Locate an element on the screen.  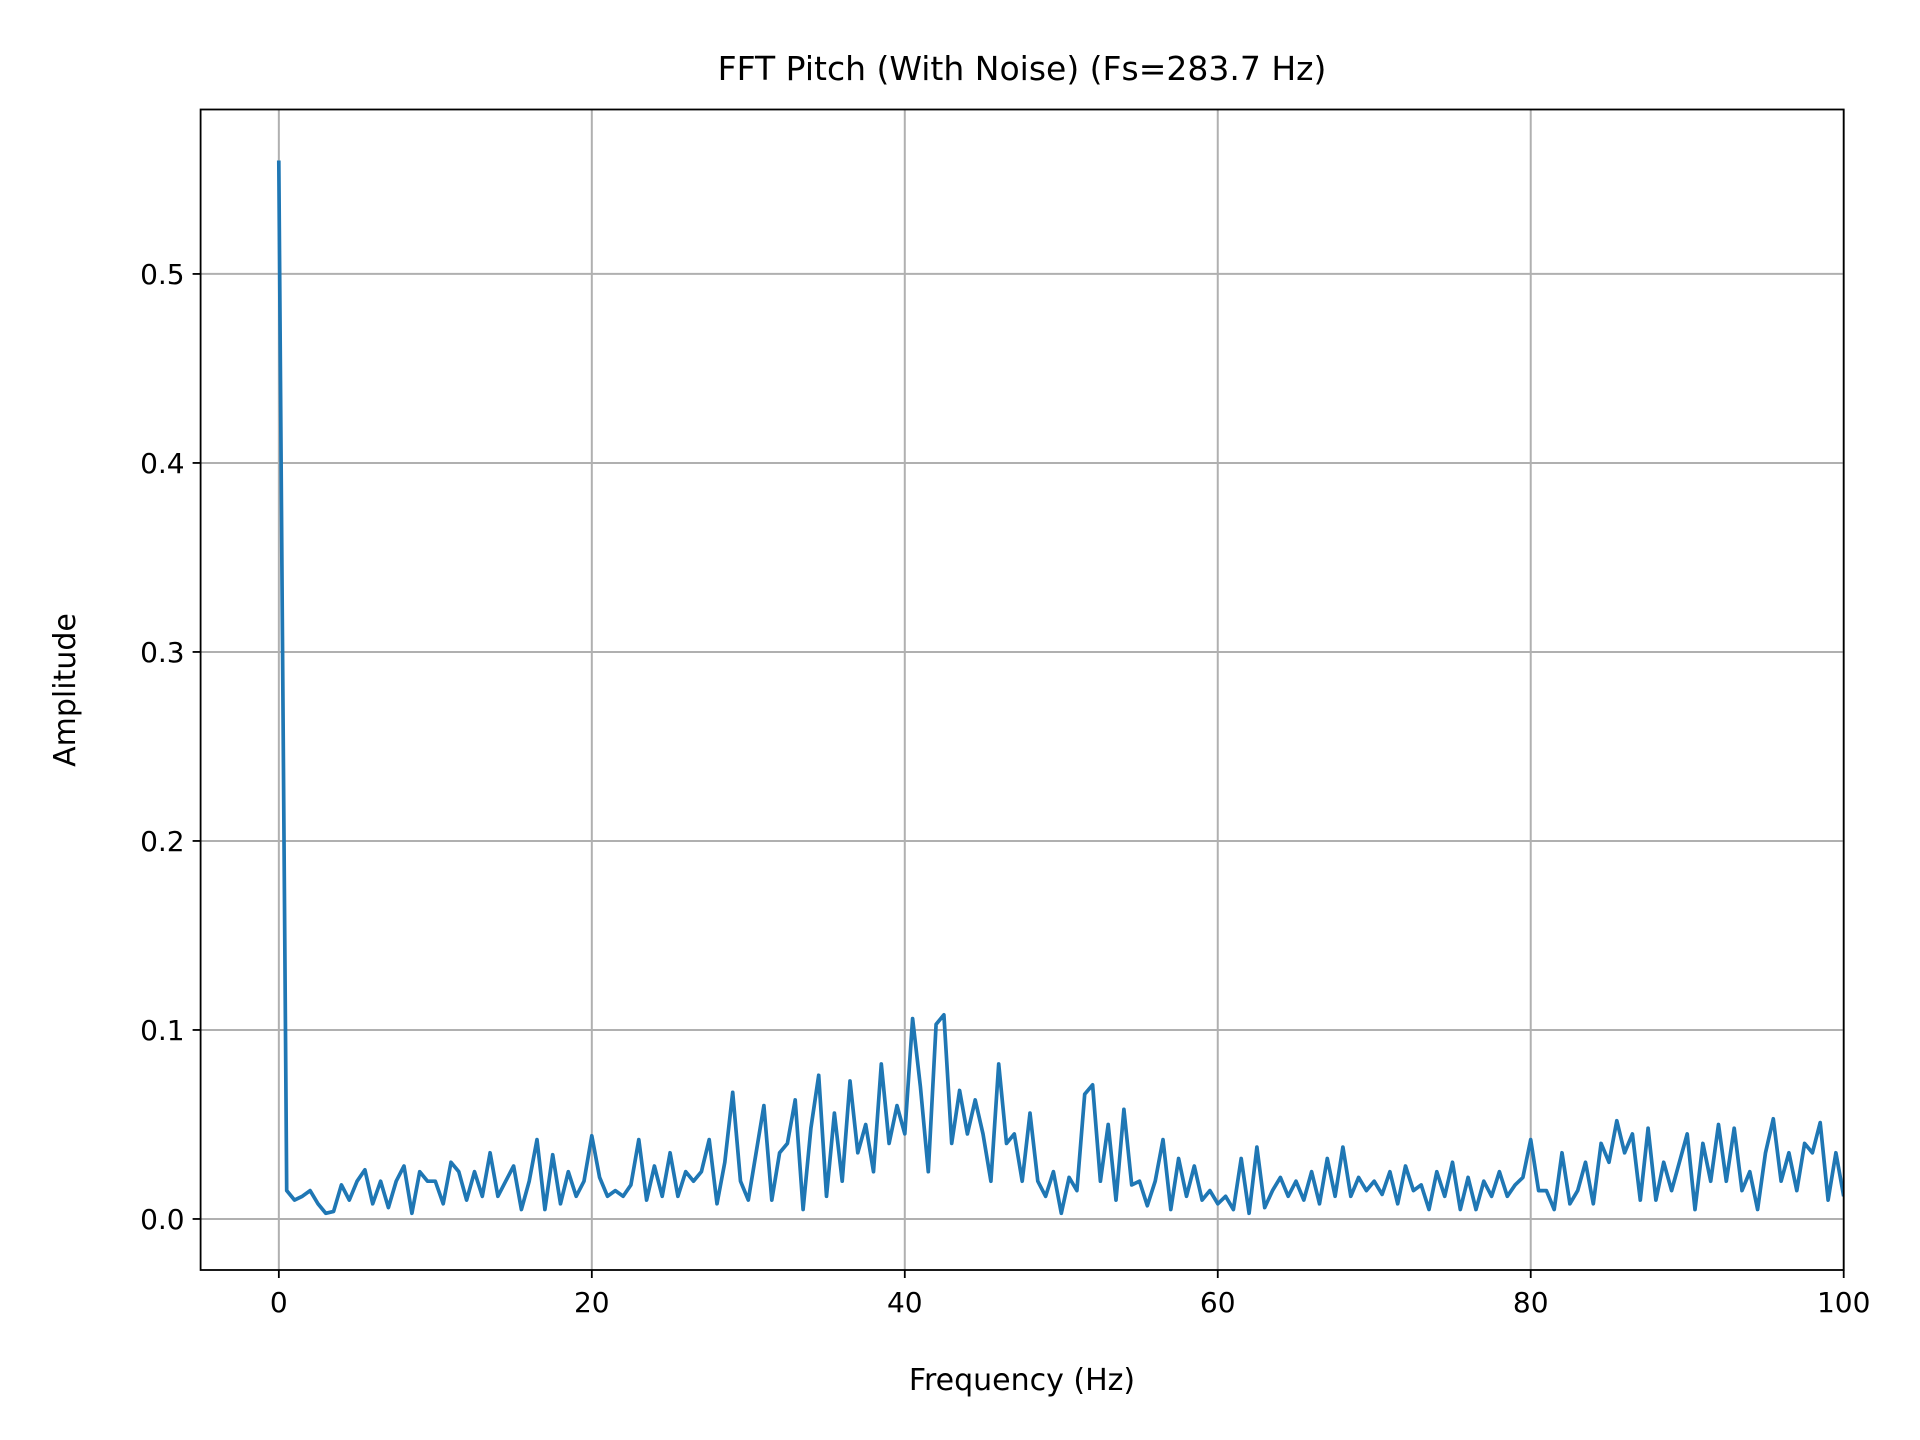
y-tick-label: 0.4 is located at coordinates (162, 463).